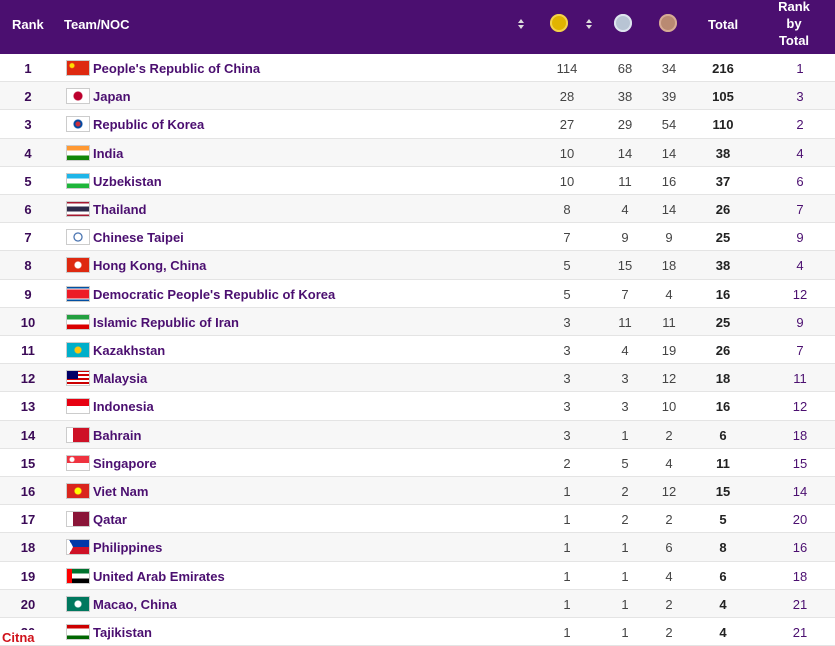 The width and height of the screenshot is (835, 646). Describe the element at coordinates (800, 435) in the screenshot. I see `rank-by-total: 18` at that location.